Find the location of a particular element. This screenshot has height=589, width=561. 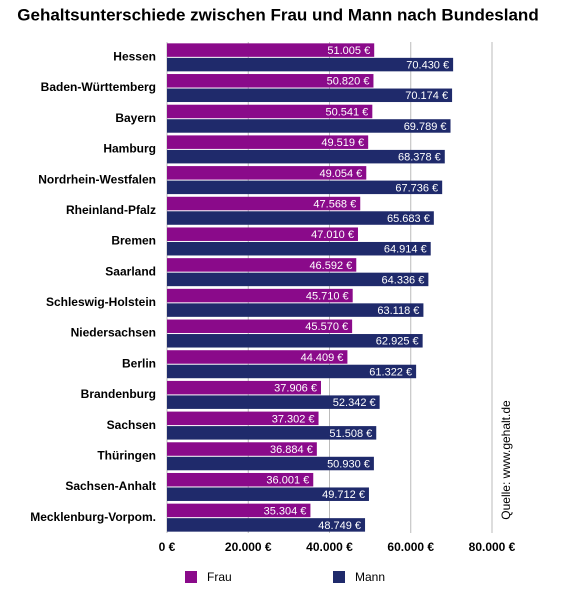

legend-label: Frau is located at coordinates (219, 577).